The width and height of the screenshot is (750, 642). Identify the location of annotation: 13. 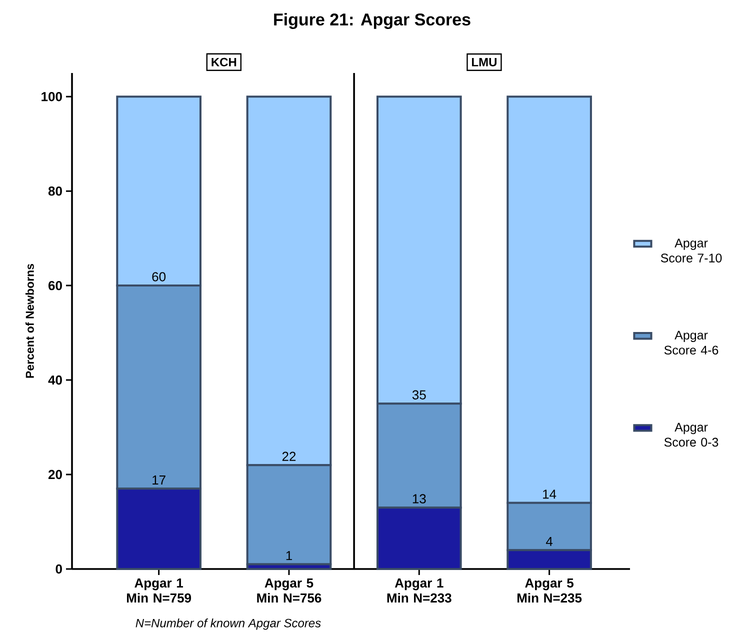
(419, 499).